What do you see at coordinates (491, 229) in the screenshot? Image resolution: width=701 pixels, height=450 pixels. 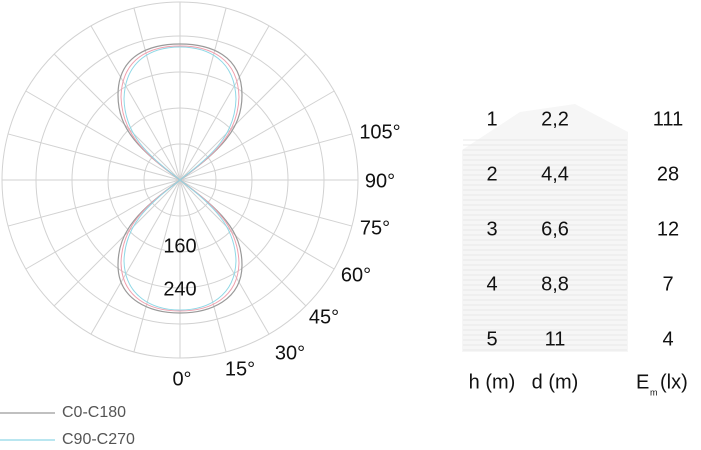 I see `table-cell: 3` at bounding box center [491, 229].